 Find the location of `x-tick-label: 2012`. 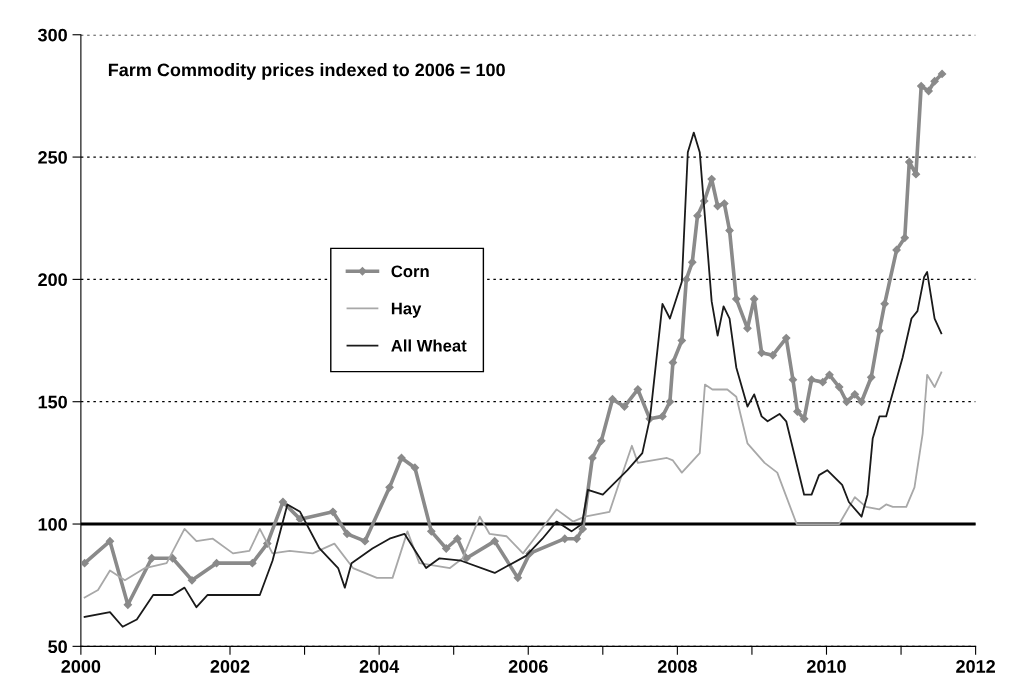

x-tick-label: 2012 is located at coordinates (975, 666).